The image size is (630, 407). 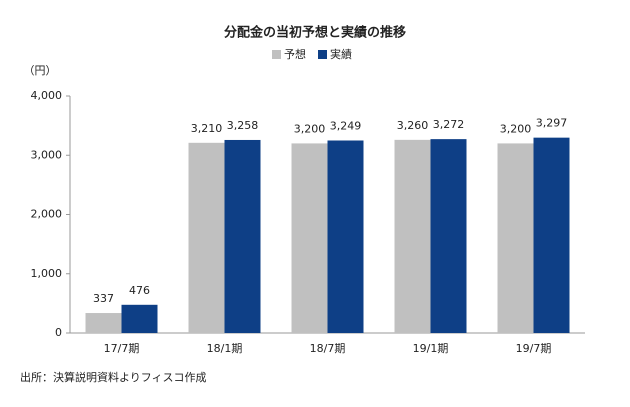 I want to click on value-label: 3,297, so click(x=552, y=123).